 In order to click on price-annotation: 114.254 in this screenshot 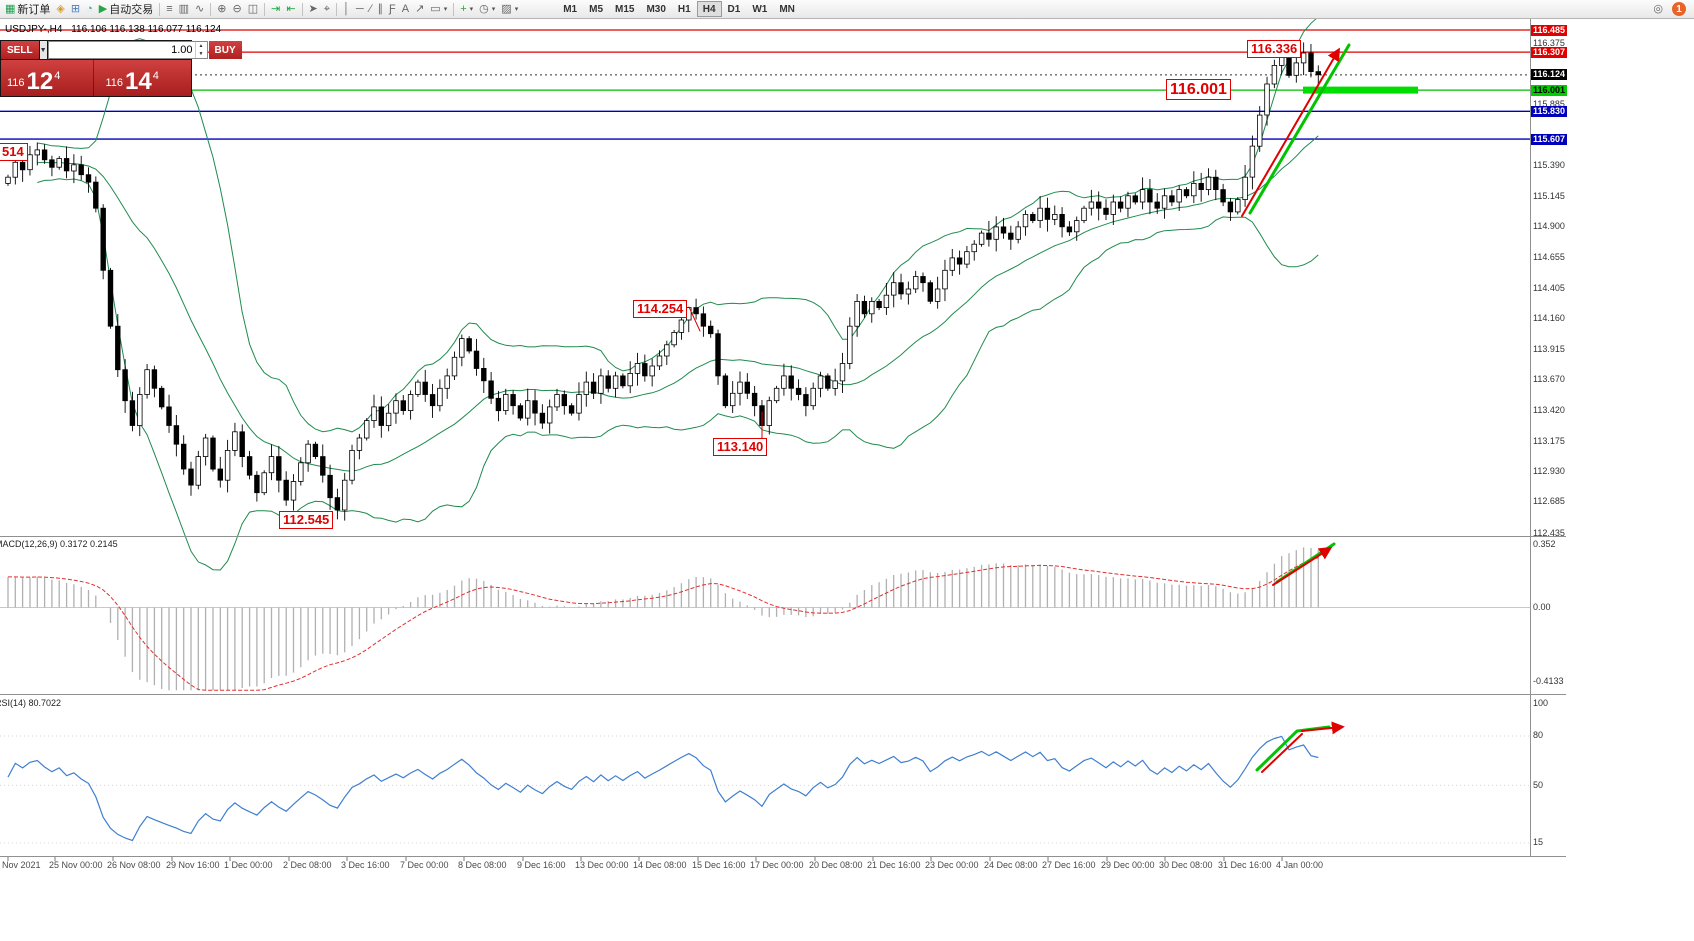, I will do `click(660, 309)`.